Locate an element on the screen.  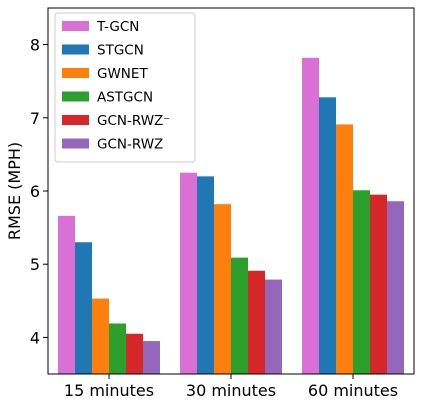
bar-gcn-rwz--1 is located at coordinates (256, 322).